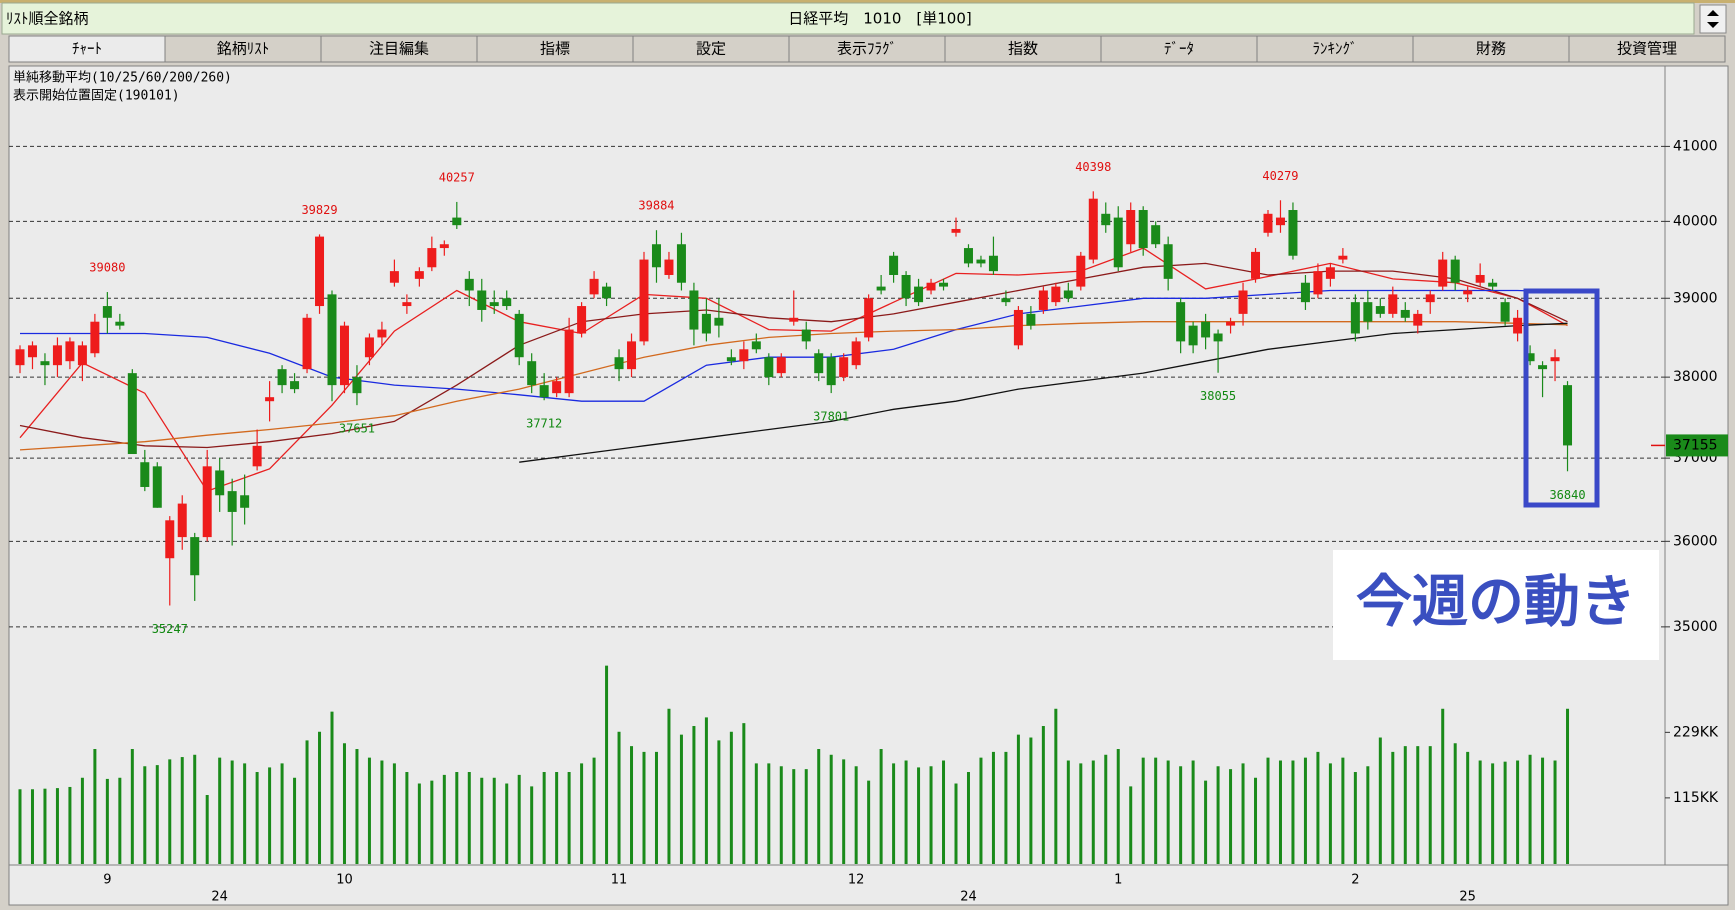  I want to click on y-tick-label: 38000, so click(1695, 377).